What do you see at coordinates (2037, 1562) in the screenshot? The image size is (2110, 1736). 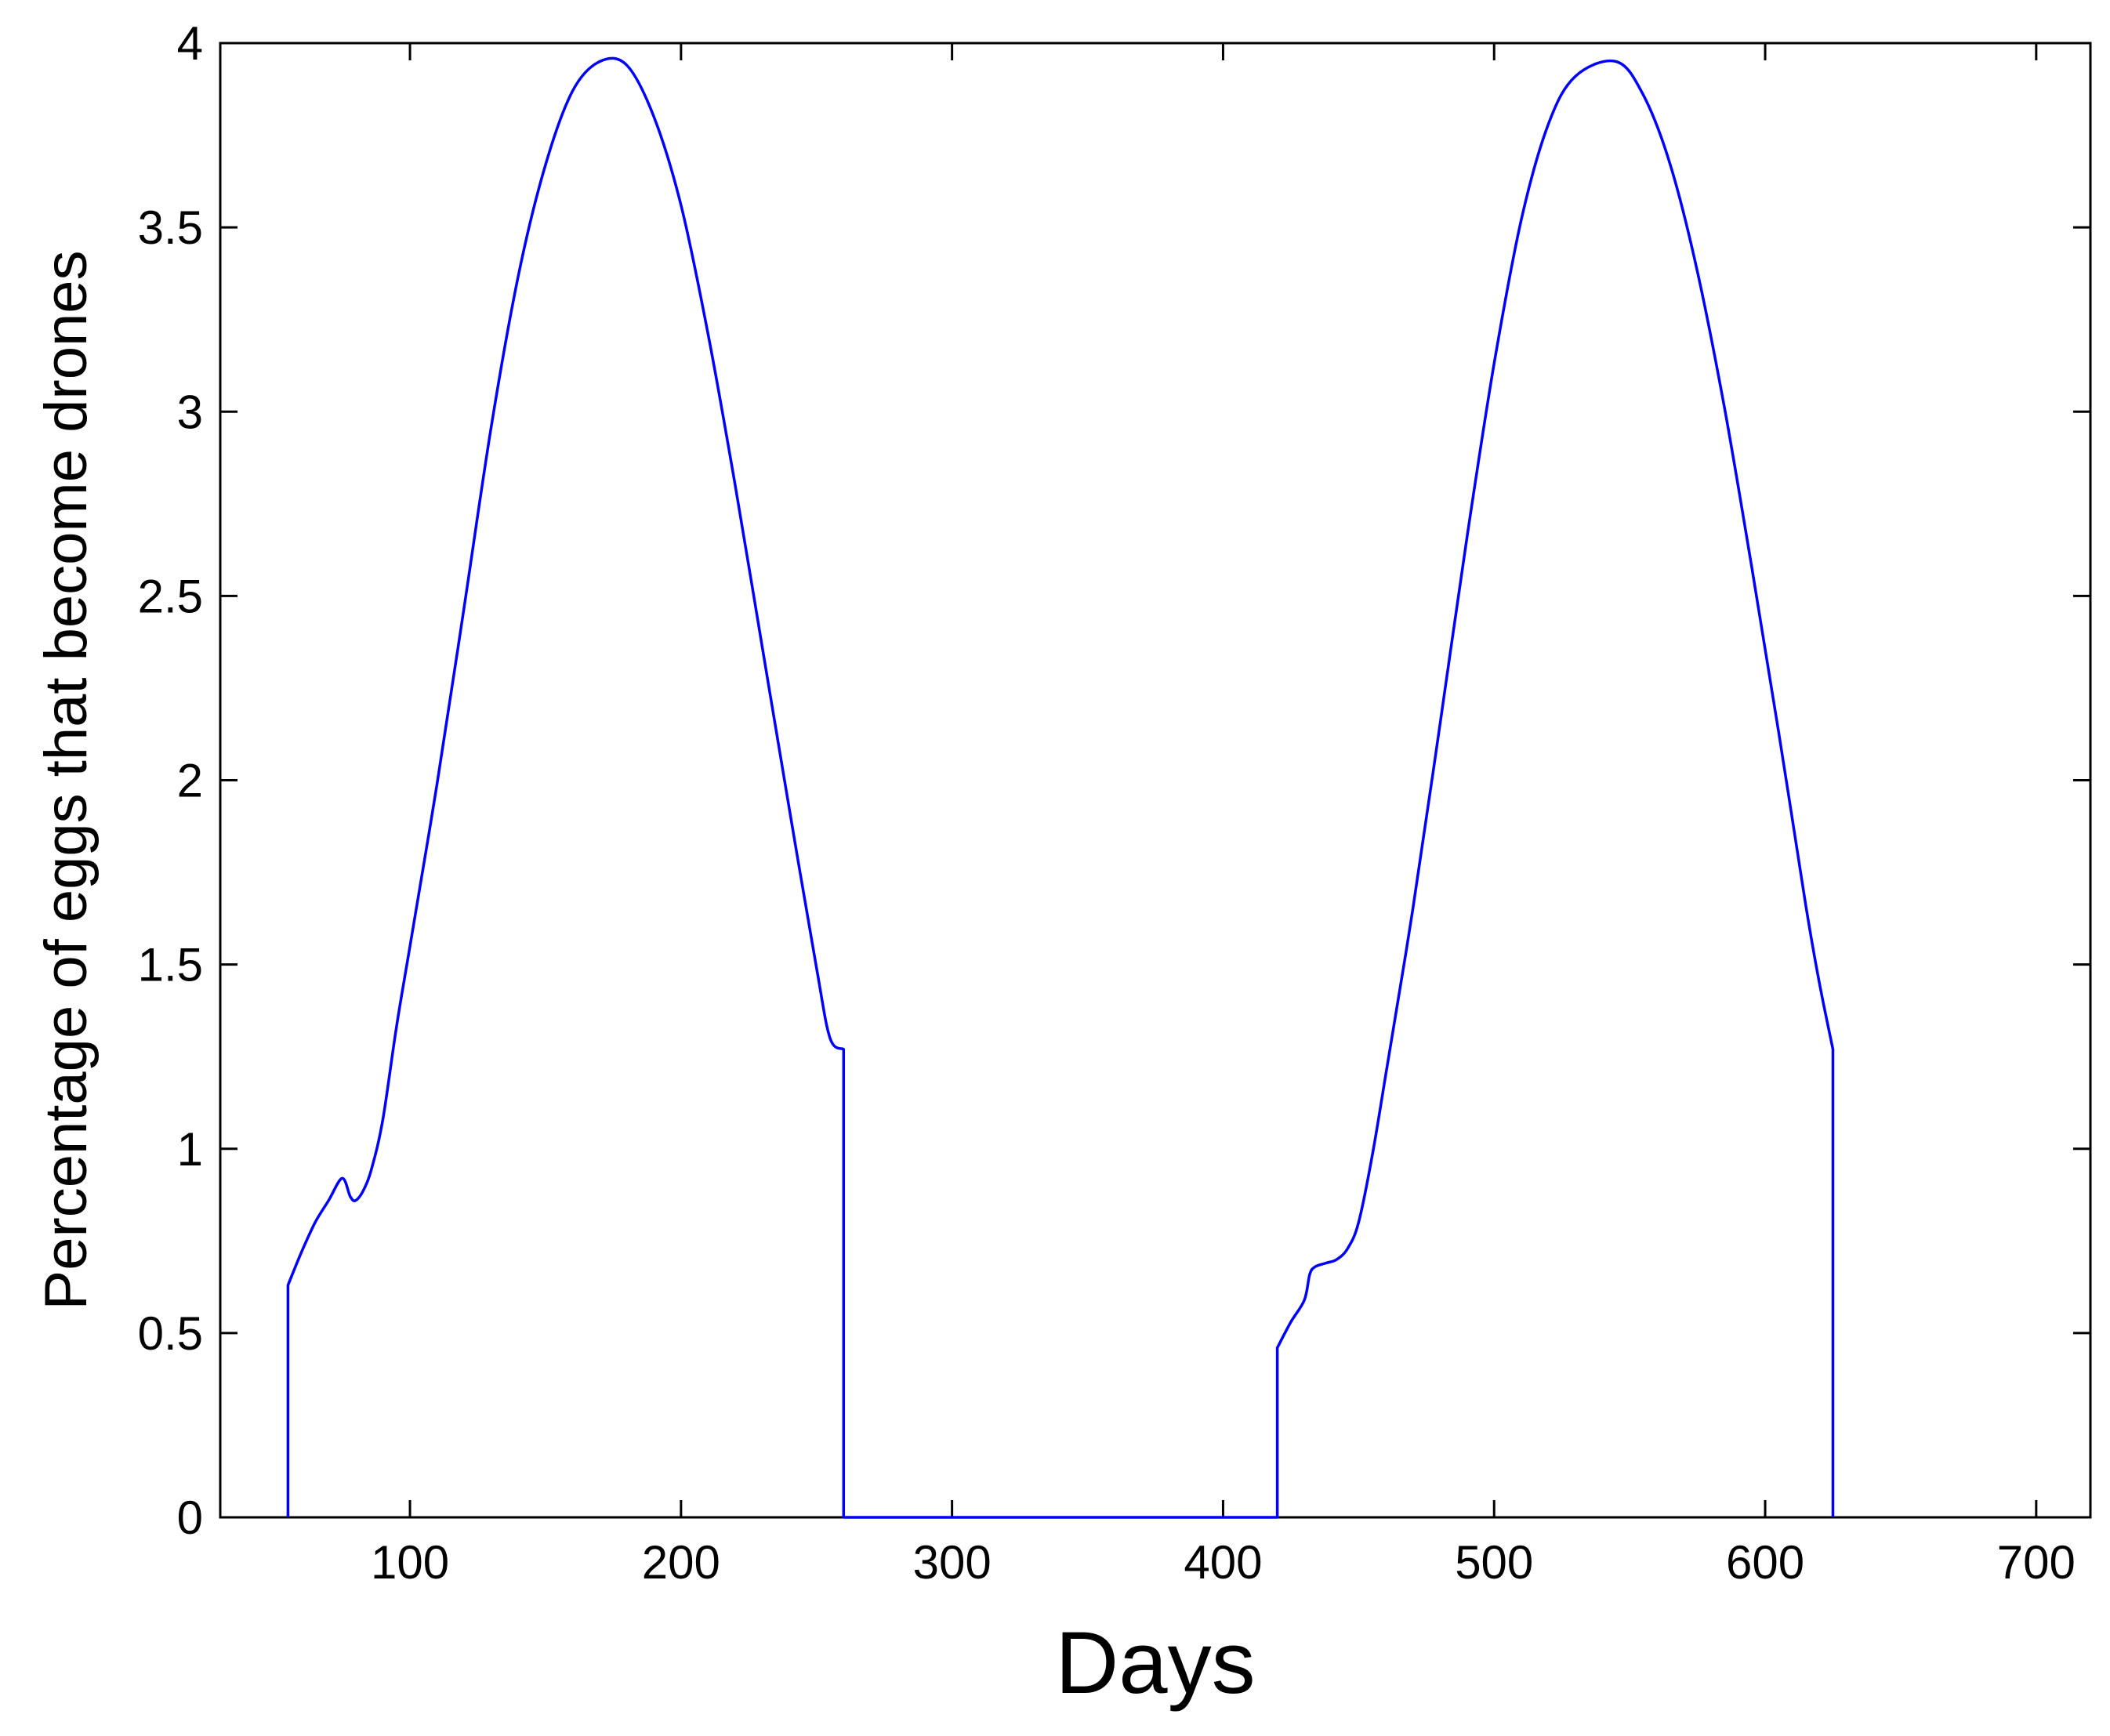 I see `x-tick-label: 700` at bounding box center [2037, 1562].